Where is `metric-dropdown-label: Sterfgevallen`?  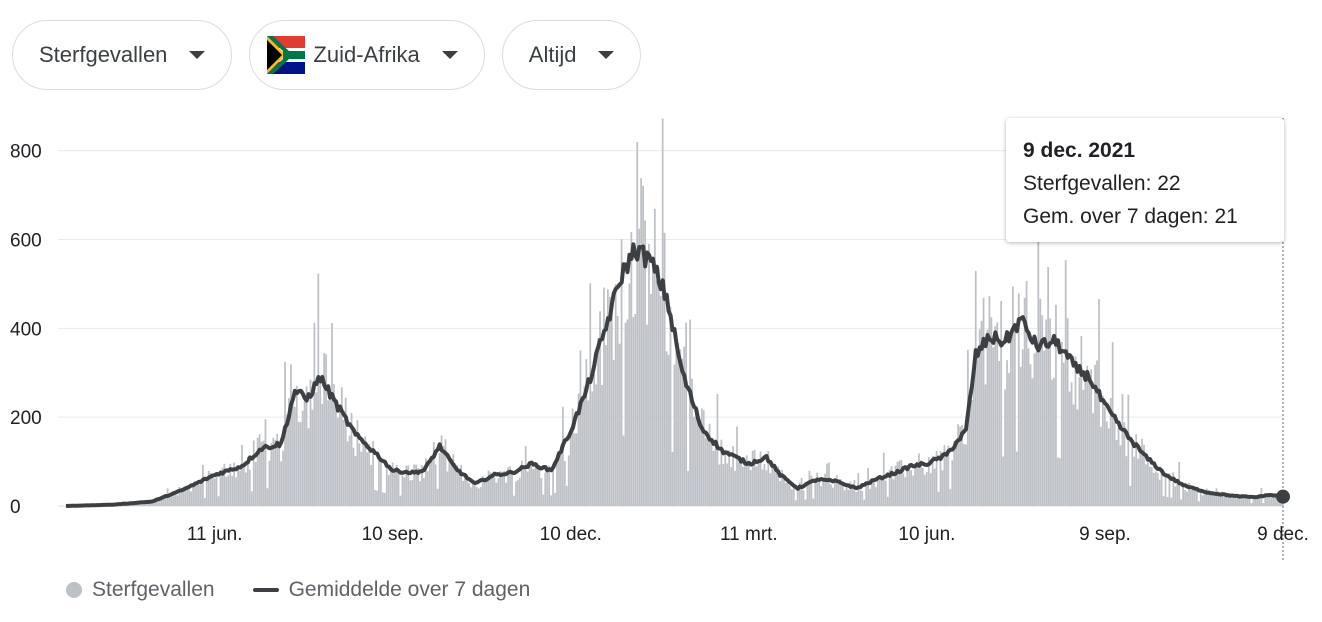 metric-dropdown-label: Sterfgevallen is located at coordinates (103, 54).